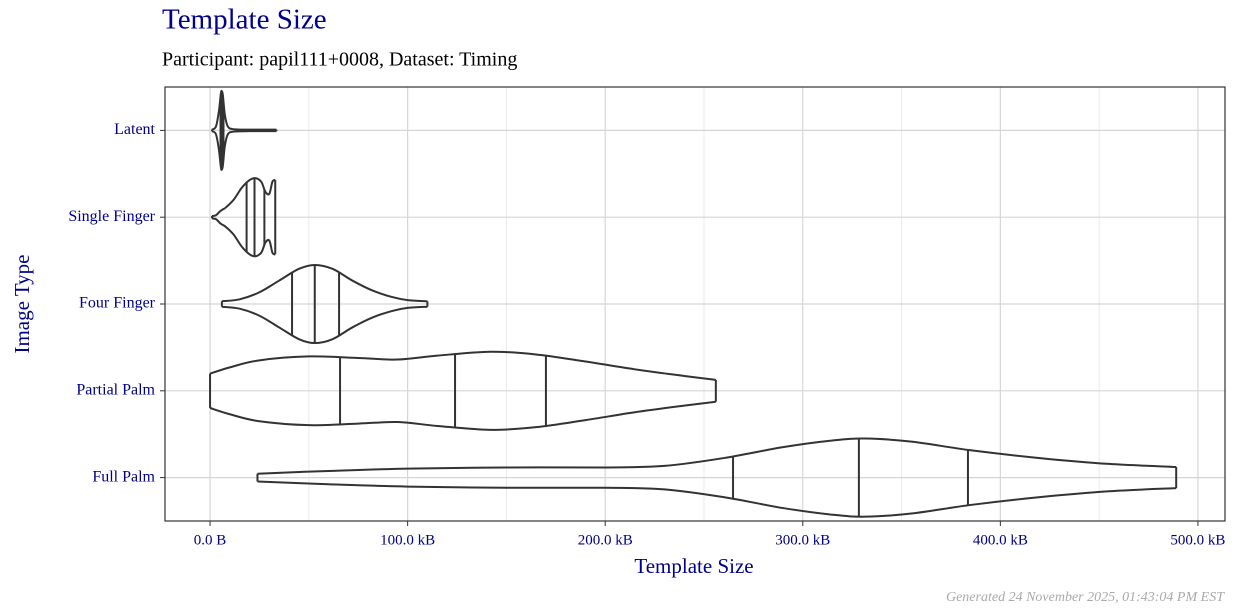 The image size is (1244, 609). What do you see at coordinates (210, 540) in the screenshot?
I see `x-tick-label: 0.0 B` at bounding box center [210, 540].